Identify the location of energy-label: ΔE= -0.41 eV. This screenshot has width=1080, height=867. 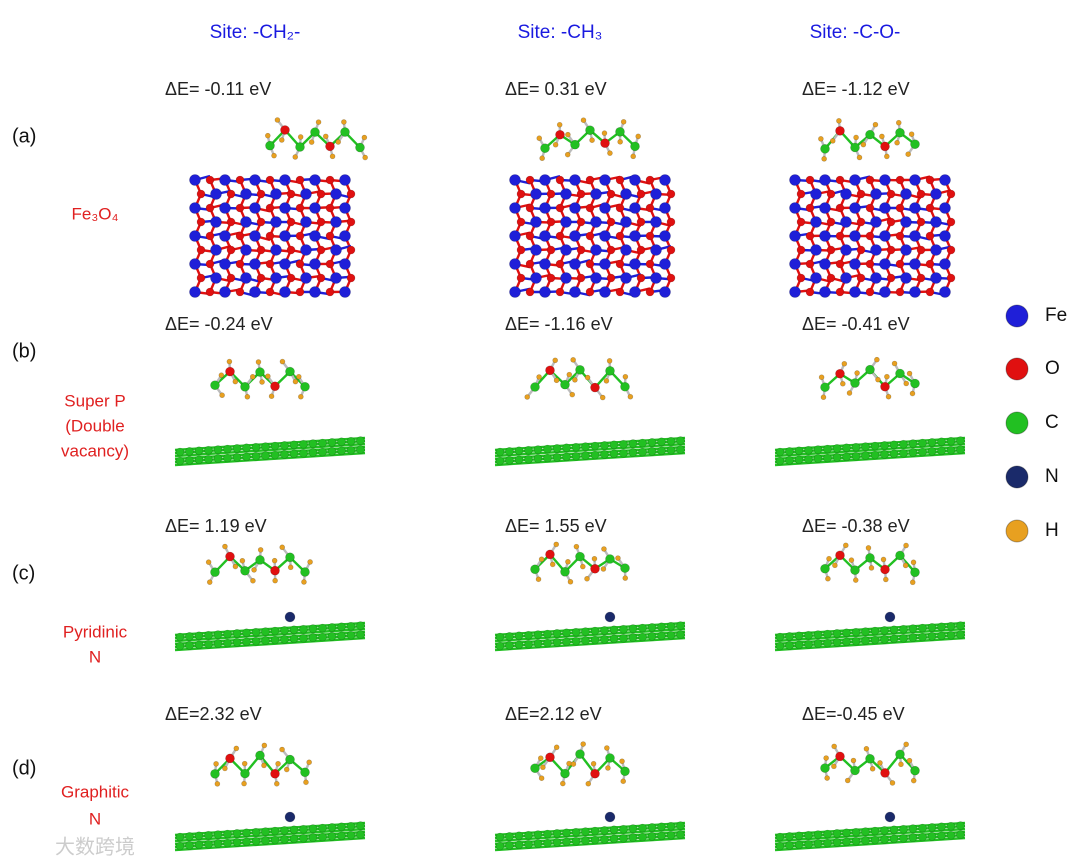
(856, 324).